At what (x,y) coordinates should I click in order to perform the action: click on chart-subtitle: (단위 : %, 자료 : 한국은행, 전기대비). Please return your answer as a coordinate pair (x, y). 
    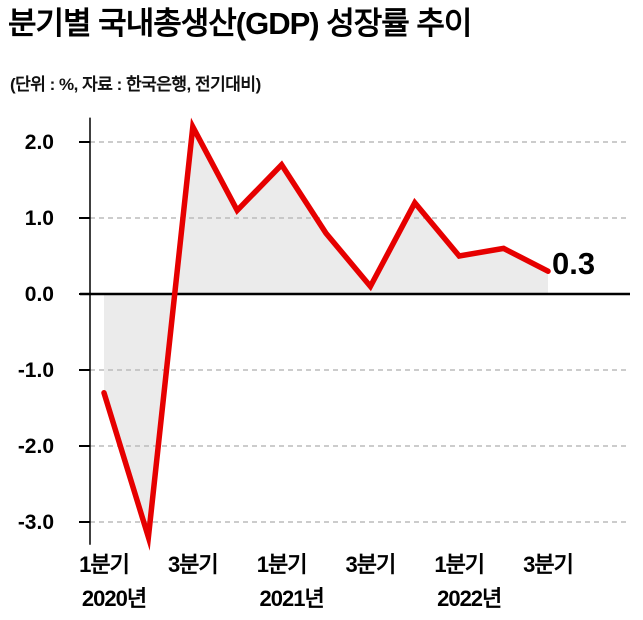
    Looking at the image, I should click on (135, 84).